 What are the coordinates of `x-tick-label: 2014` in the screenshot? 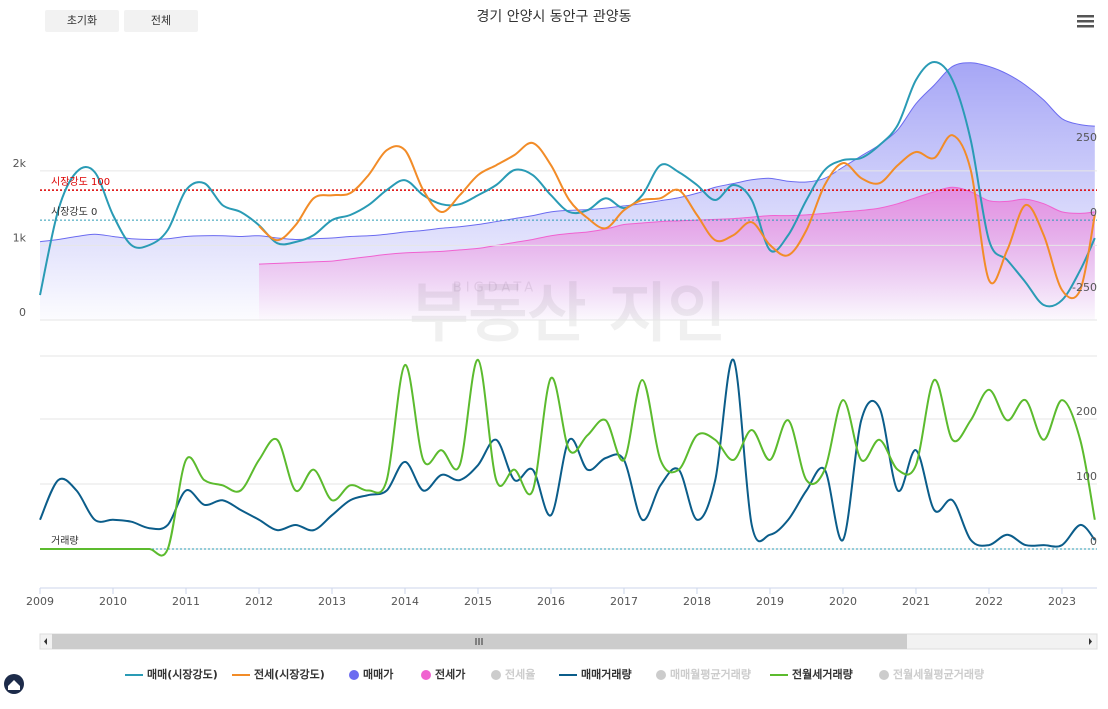 It's located at (405, 601).